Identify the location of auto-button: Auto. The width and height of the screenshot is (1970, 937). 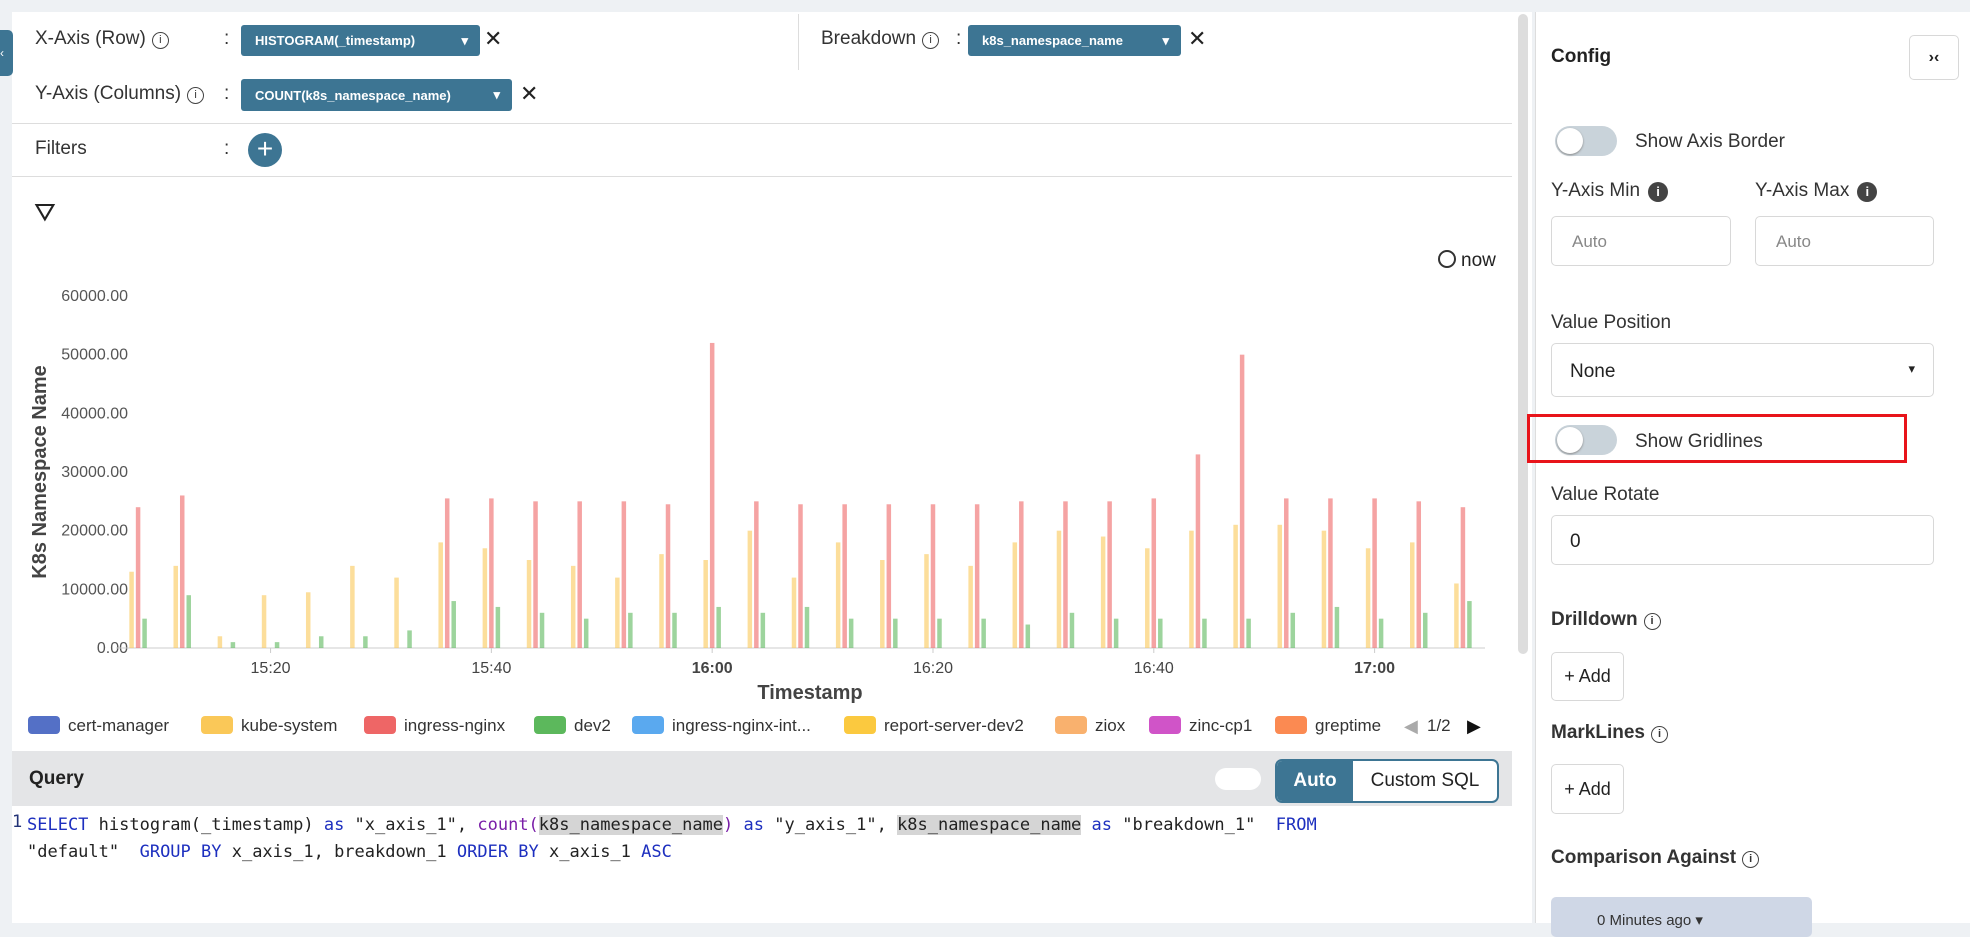
(1315, 781).